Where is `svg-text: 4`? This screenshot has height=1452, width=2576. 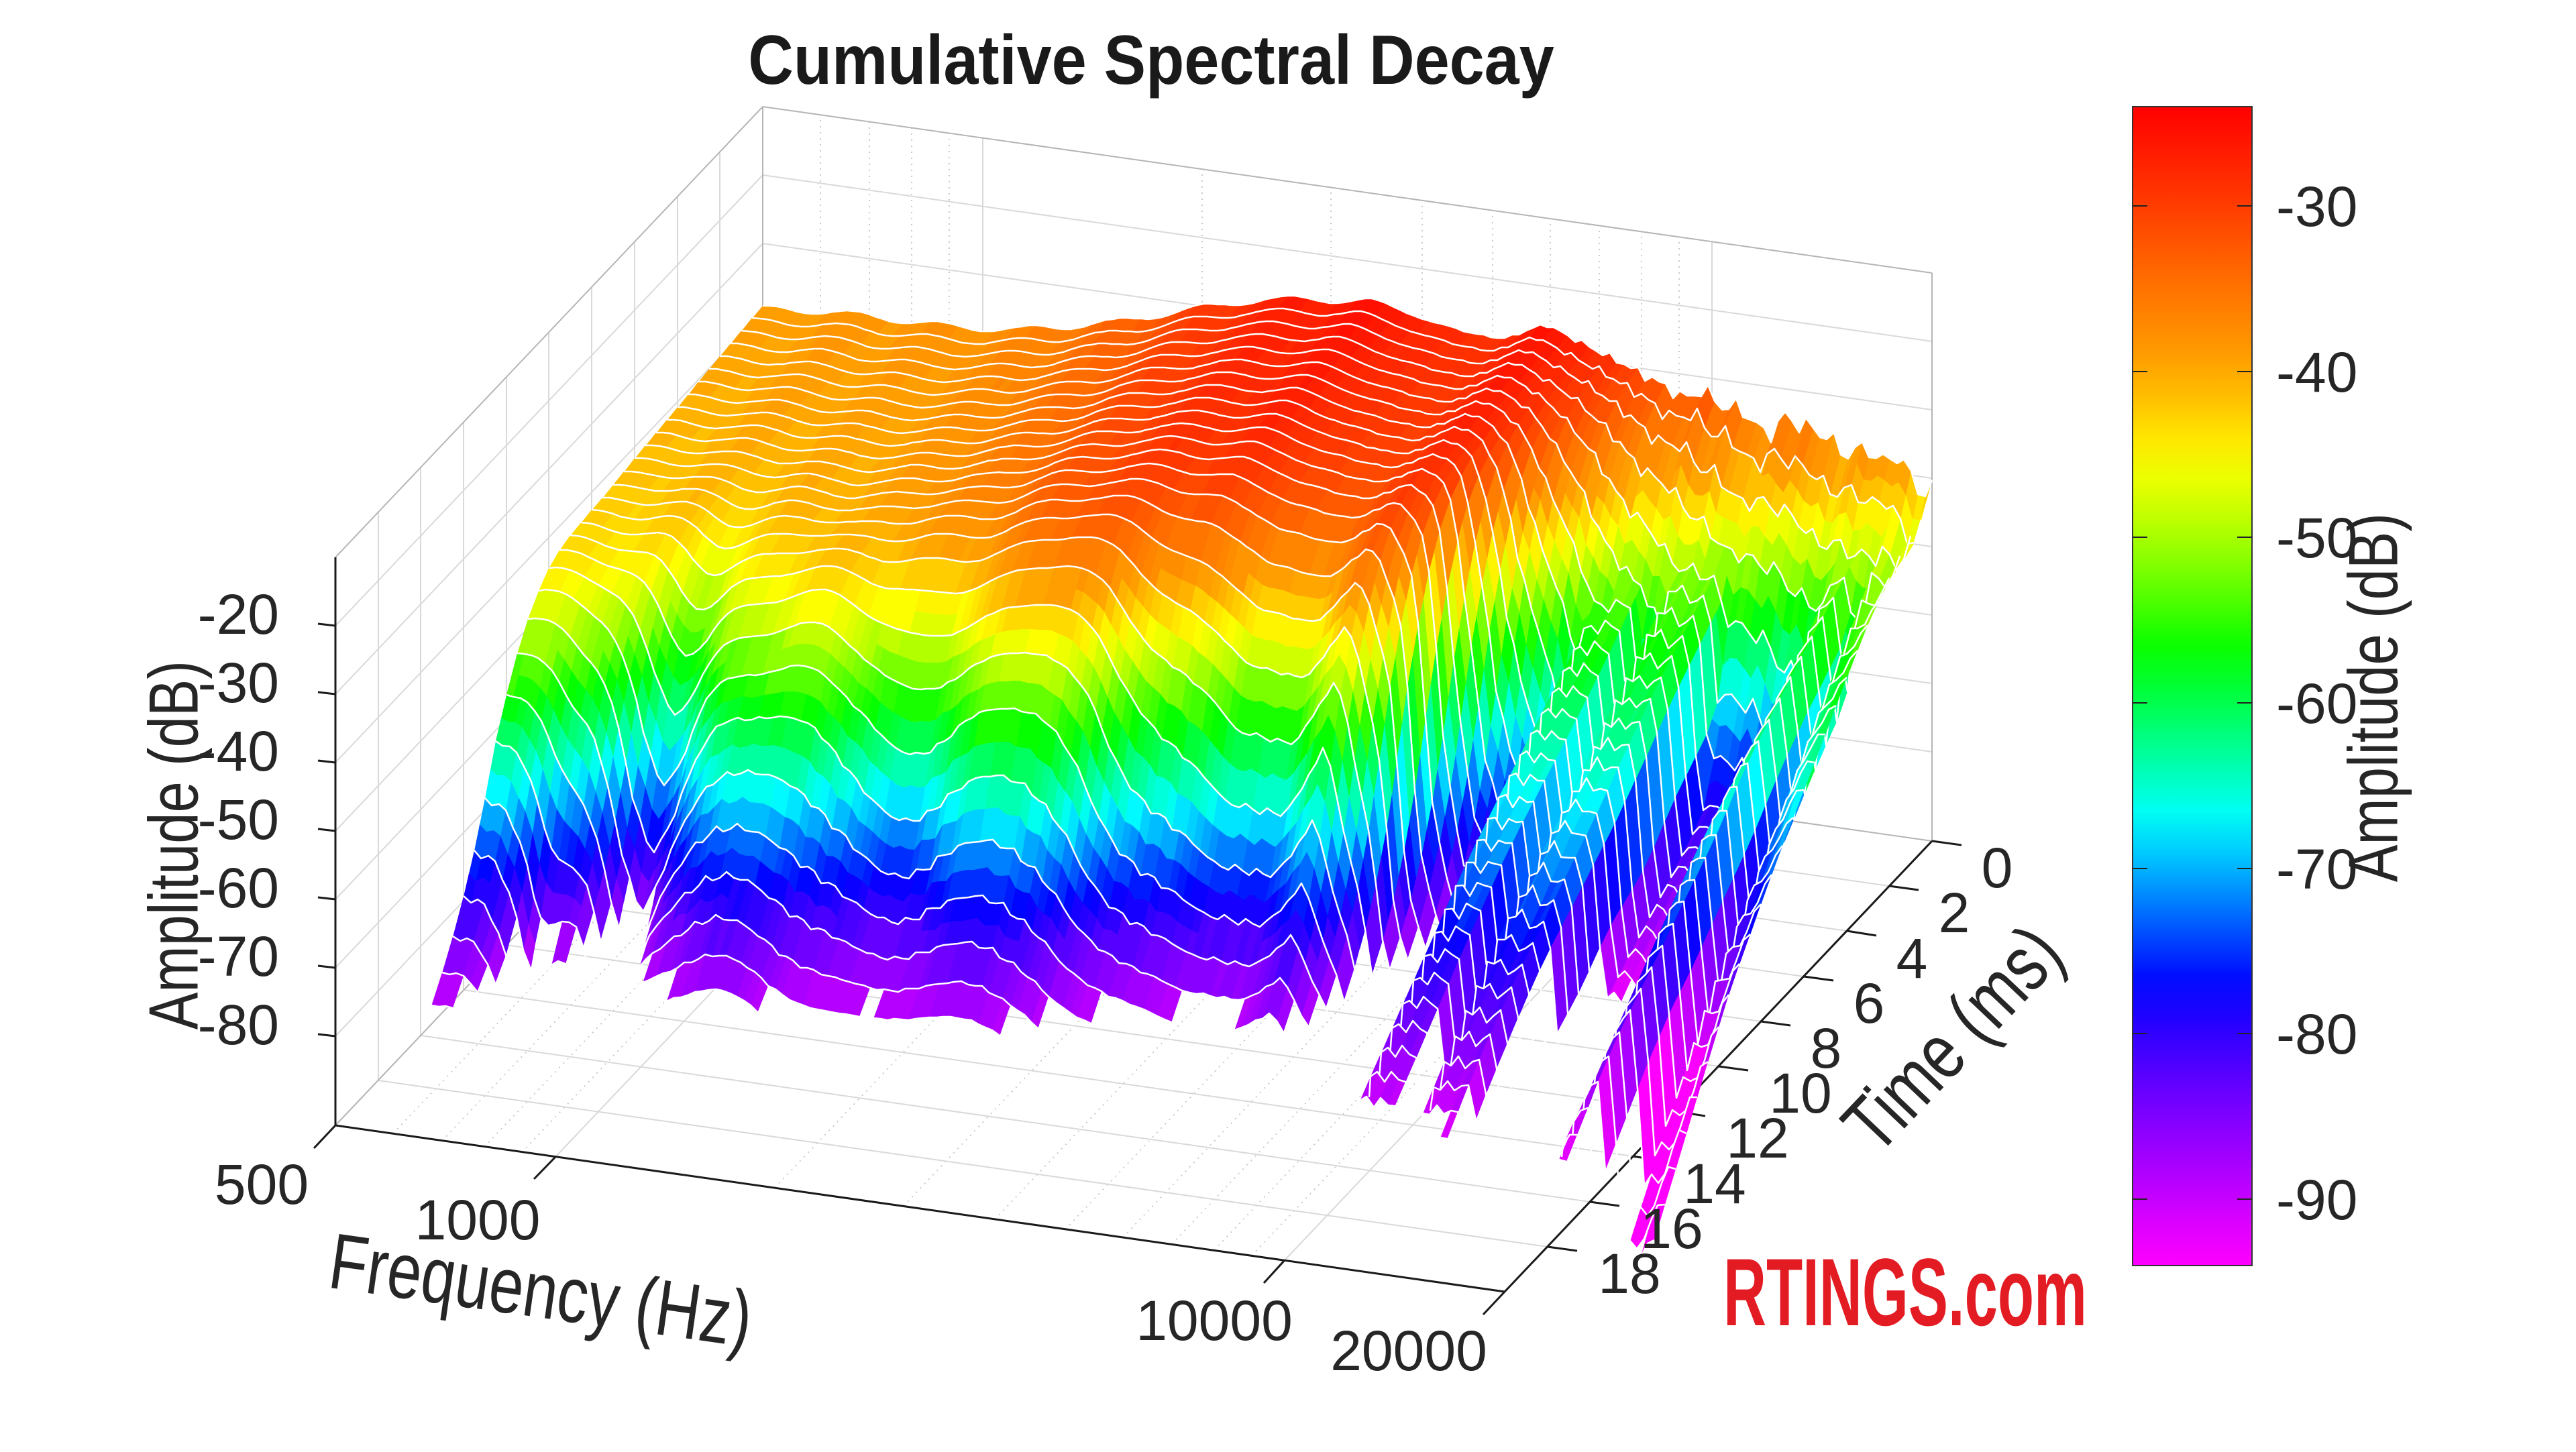
svg-text: 4 is located at coordinates (1912, 959).